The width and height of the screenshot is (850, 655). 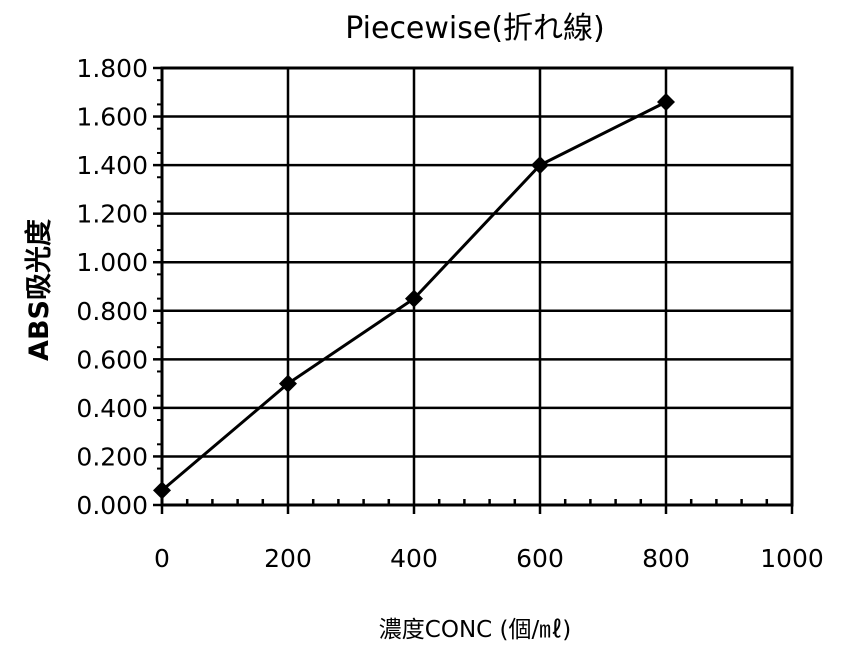 What do you see at coordinates (414, 558) in the screenshot?
I see `x-tick-label: 400` at bounding box center [414, 558].